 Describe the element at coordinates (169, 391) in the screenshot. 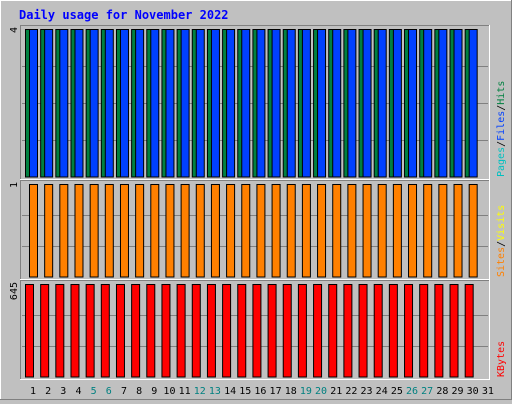

I see `x-tick-label-day-10: 10` at that location.